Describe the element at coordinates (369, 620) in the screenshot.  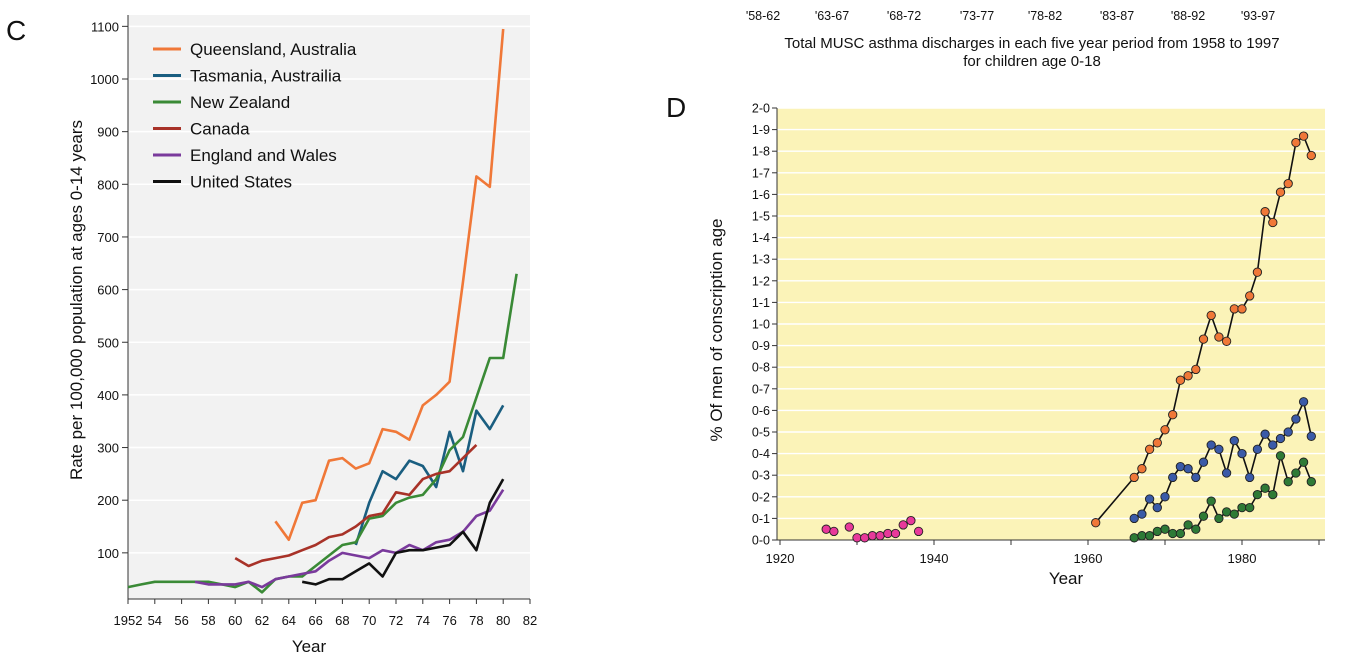
I see `panel-c-x-tick-label: 70` at that location.